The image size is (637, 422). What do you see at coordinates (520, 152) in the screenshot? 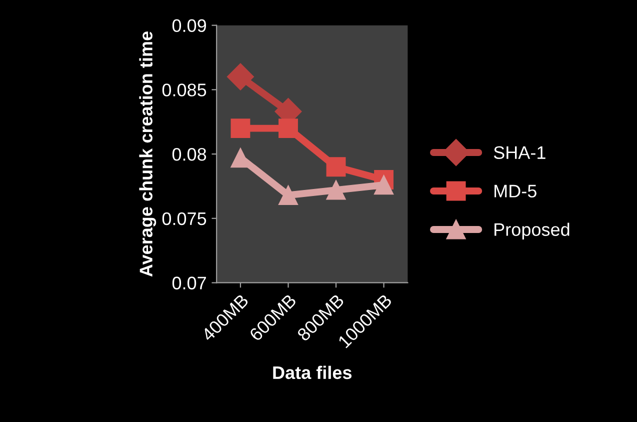
I see `legend-label: SHA-1` at bounding box center [520, 152].